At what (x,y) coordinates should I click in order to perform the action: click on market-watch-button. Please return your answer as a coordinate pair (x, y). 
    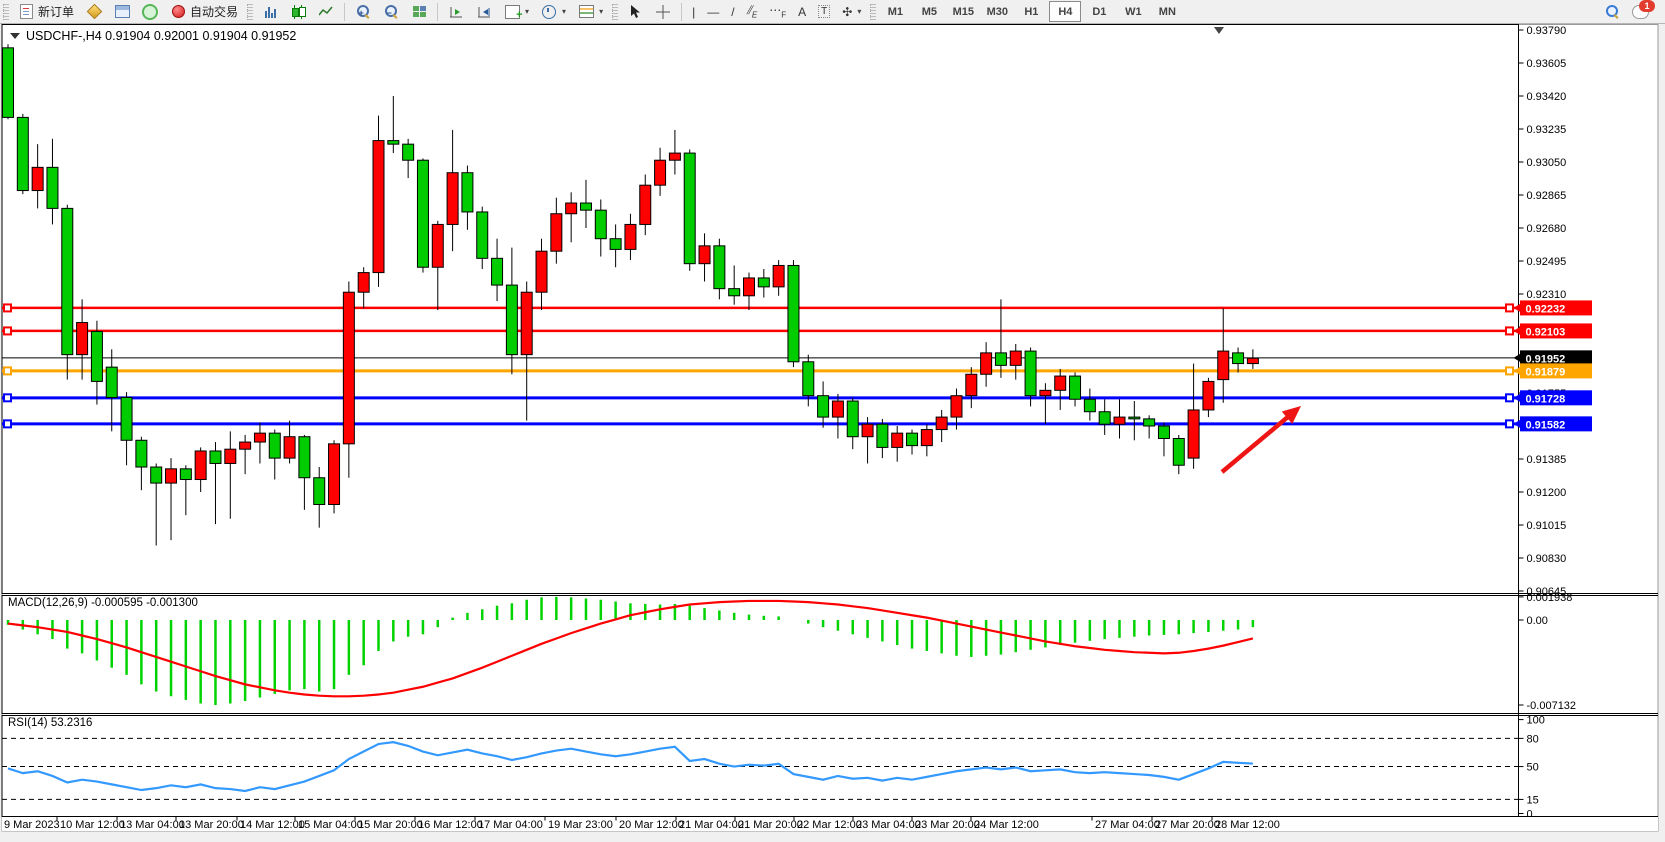
    Looking at the image, I should click on (122, 12).